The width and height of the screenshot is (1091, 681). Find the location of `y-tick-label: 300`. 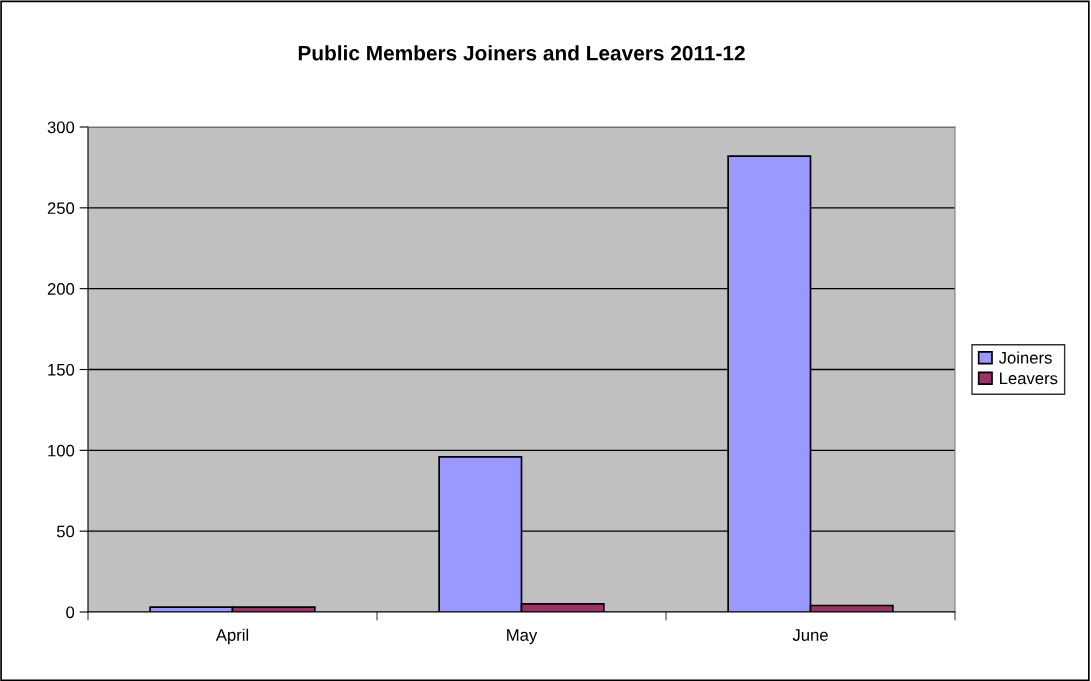

y-tick-label: 300 is located at coordinates (61, 127).